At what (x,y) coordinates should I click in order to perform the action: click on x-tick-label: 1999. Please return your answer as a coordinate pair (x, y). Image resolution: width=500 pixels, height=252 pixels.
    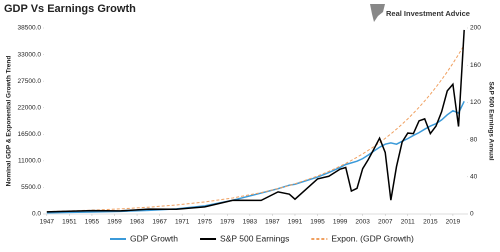
    Looking at the image, I should click on (340, 222).